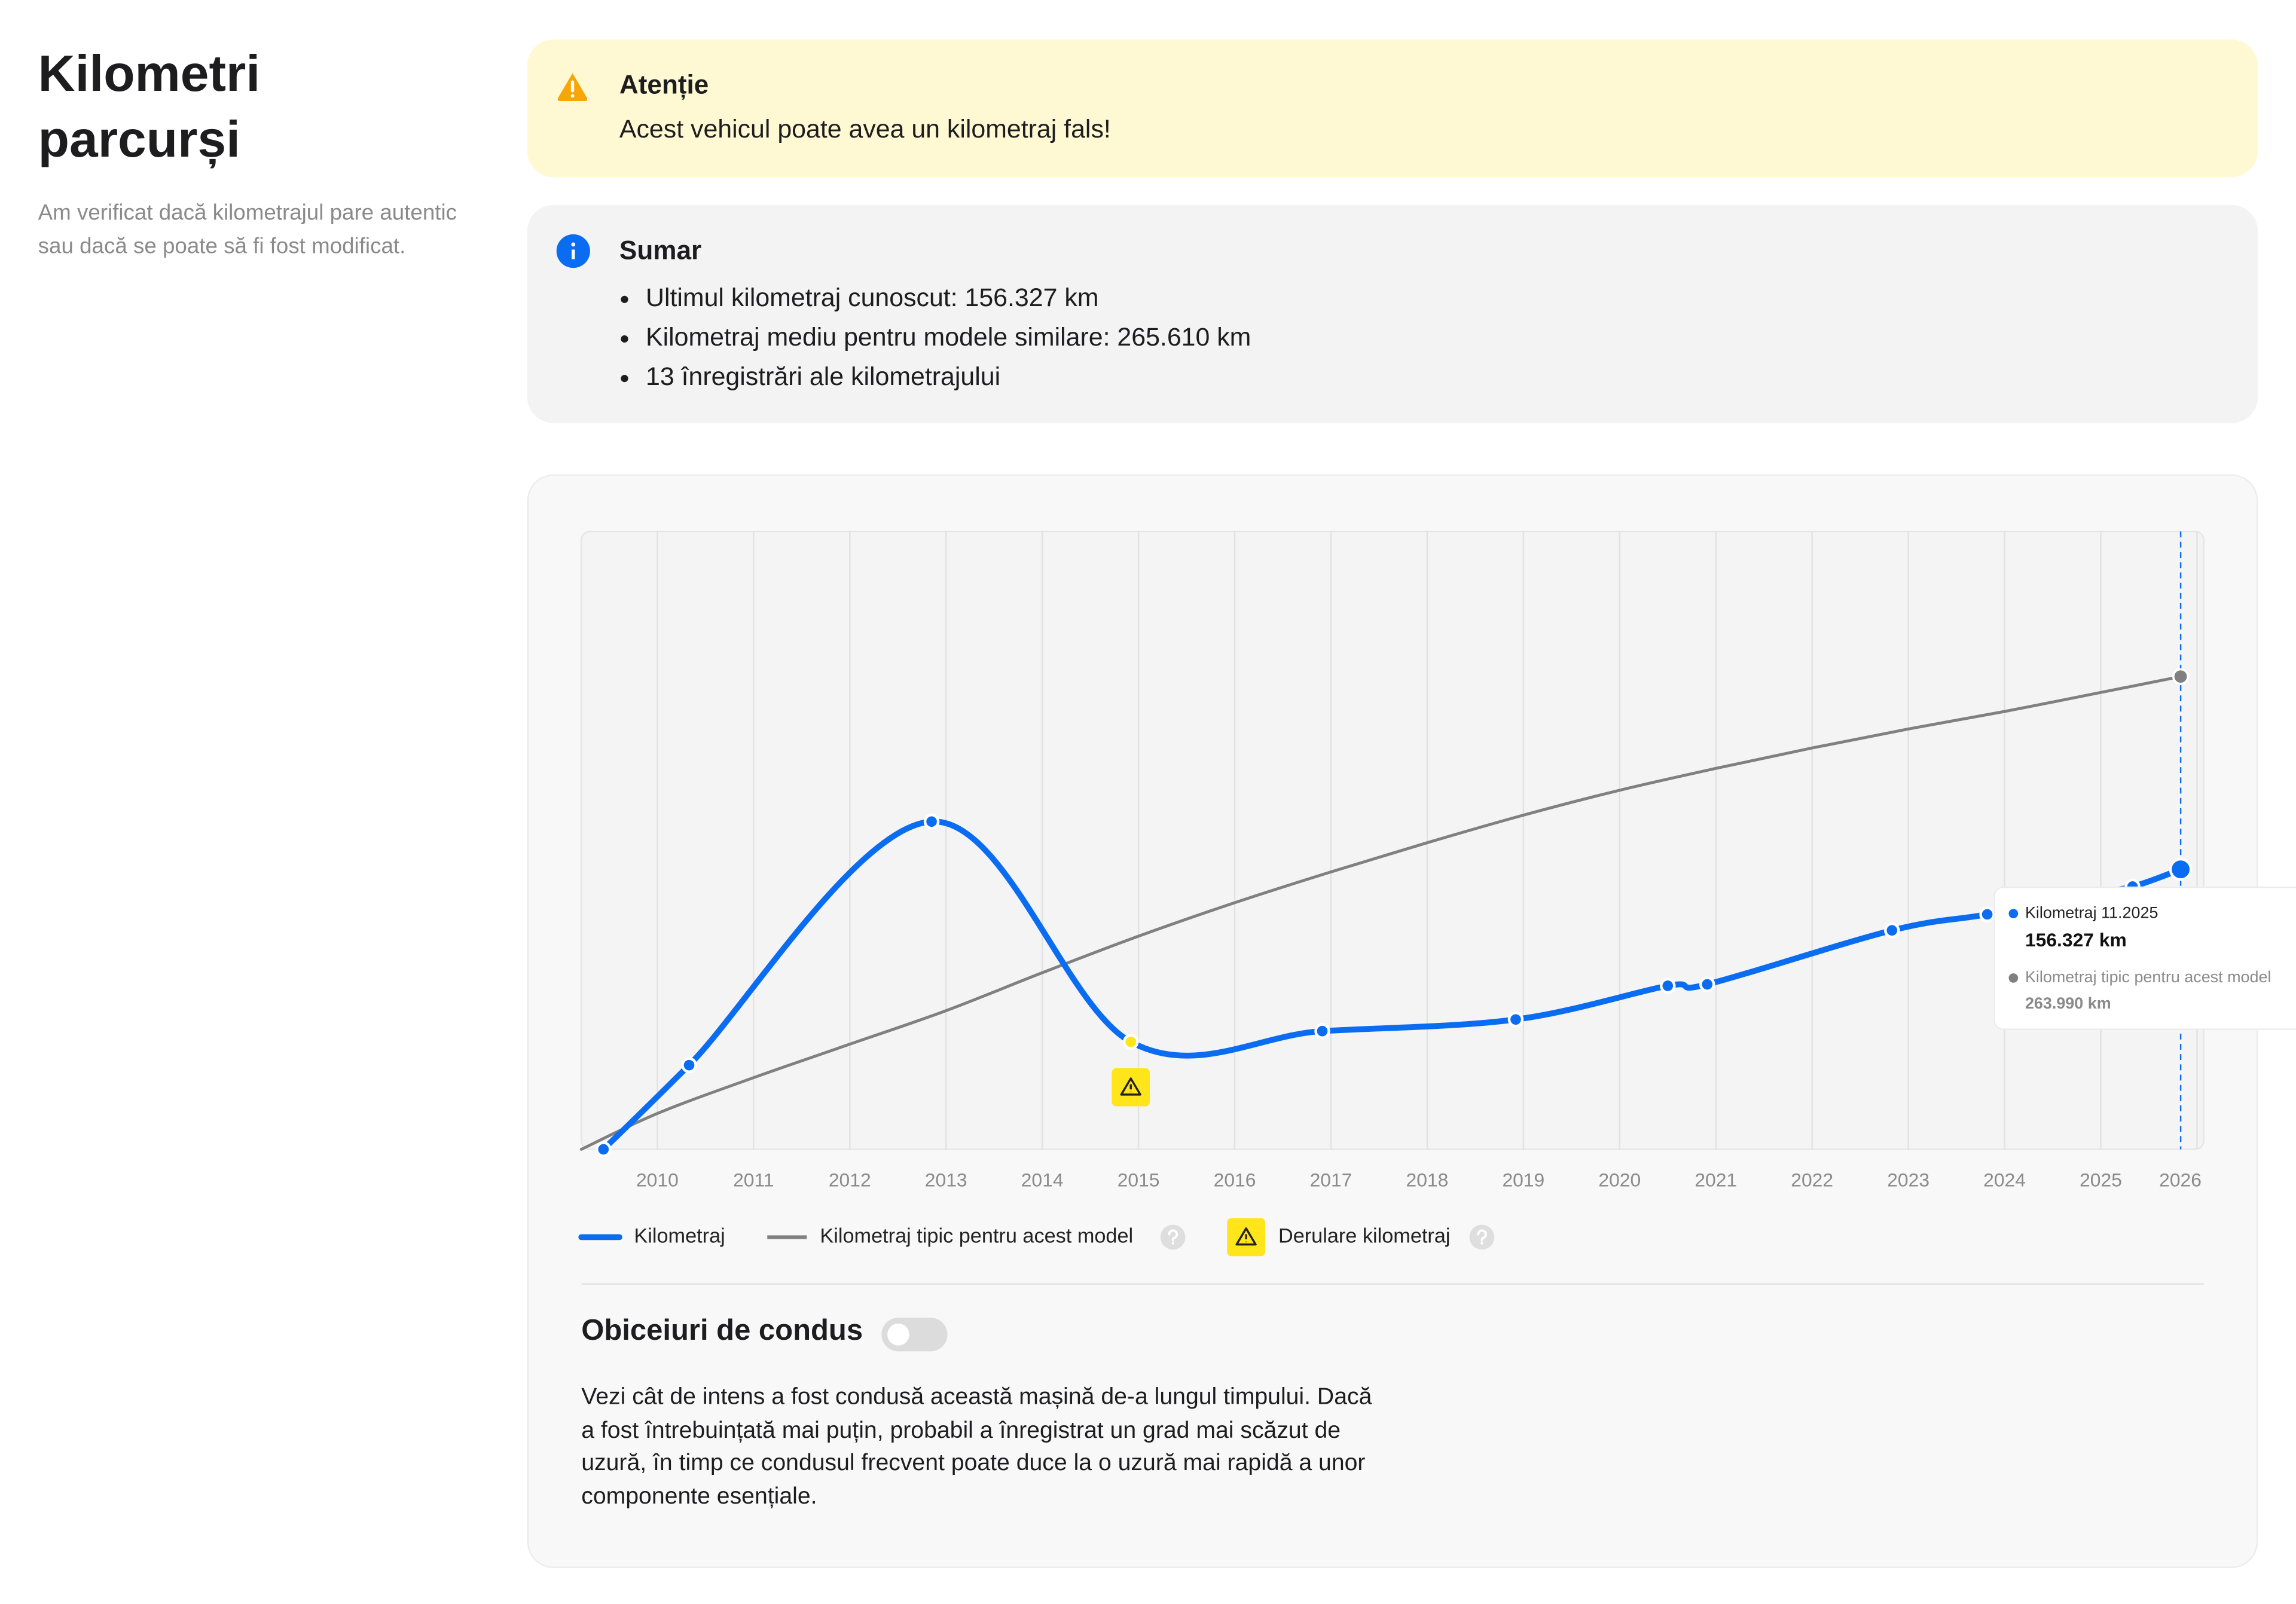  What do you see at coordinates (2148, 977) in the screenshot?
I see `tooltip-title: Kilometraj tipic pentru acest model` at bounding box center [2148, 977].